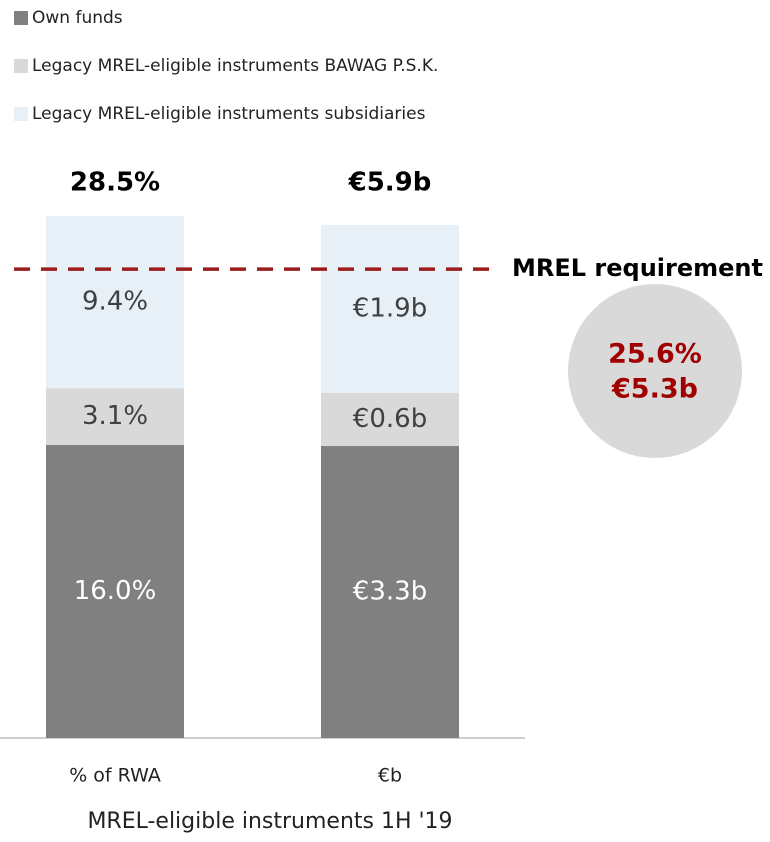 The width and height of the screenshot is (770, 842). What do you see at coordinates (655, 354) in the screenshot?
I see `requirement-value: 25.6%` at bounding box center [655, 354].